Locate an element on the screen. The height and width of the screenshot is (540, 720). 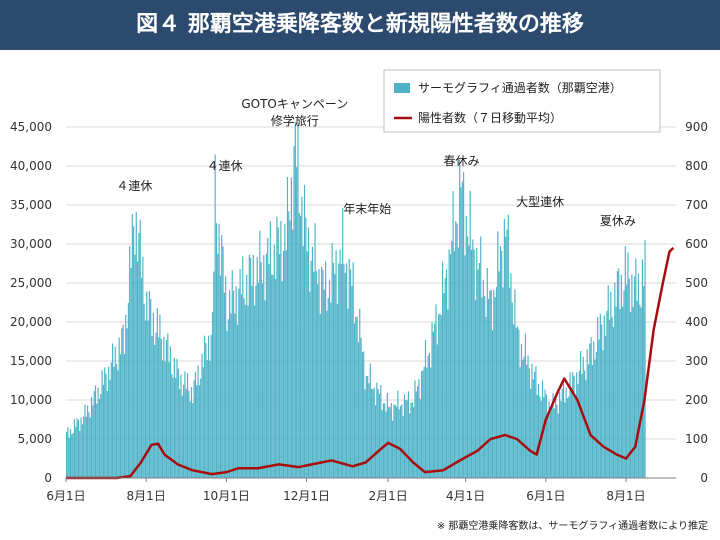
left-tick-label: 15,000 is located at coordinates (31, 361).